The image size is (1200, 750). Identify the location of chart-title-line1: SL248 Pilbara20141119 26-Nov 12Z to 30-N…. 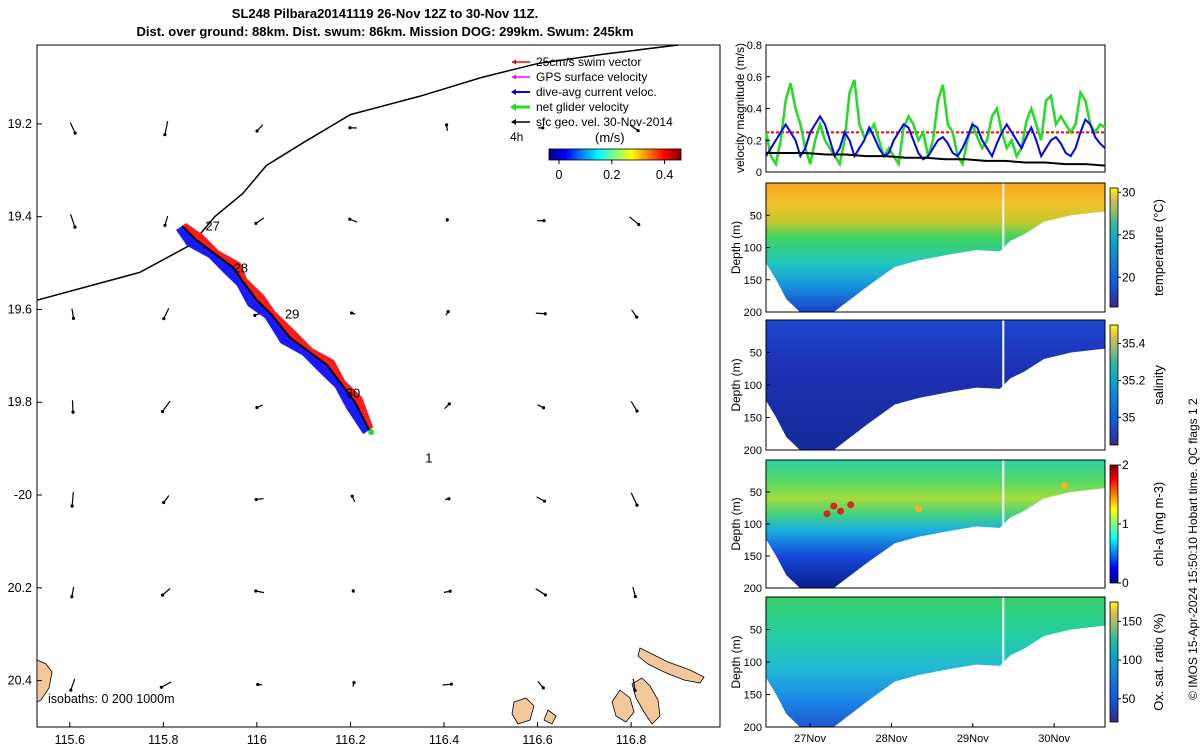
(385, 13).